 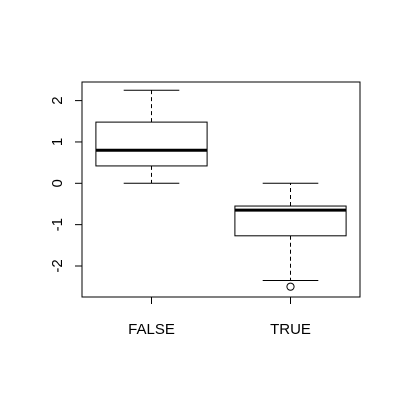 I want to click on box-group-true, so click(x=290, y=236).